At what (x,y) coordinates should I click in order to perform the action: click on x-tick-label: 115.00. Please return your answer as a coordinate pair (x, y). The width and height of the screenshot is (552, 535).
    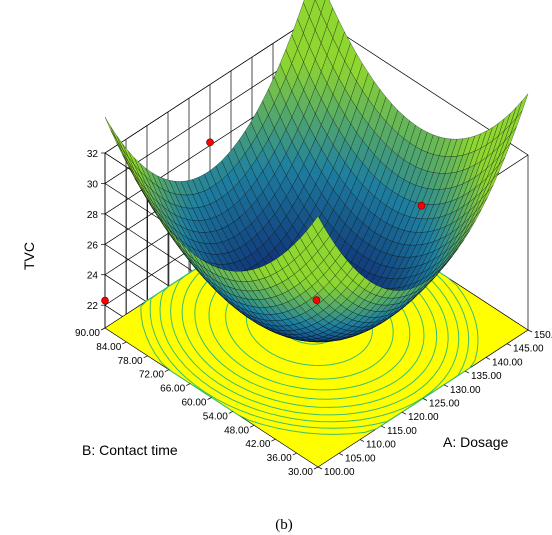
    Looking at the image, I should click on (402, 431).